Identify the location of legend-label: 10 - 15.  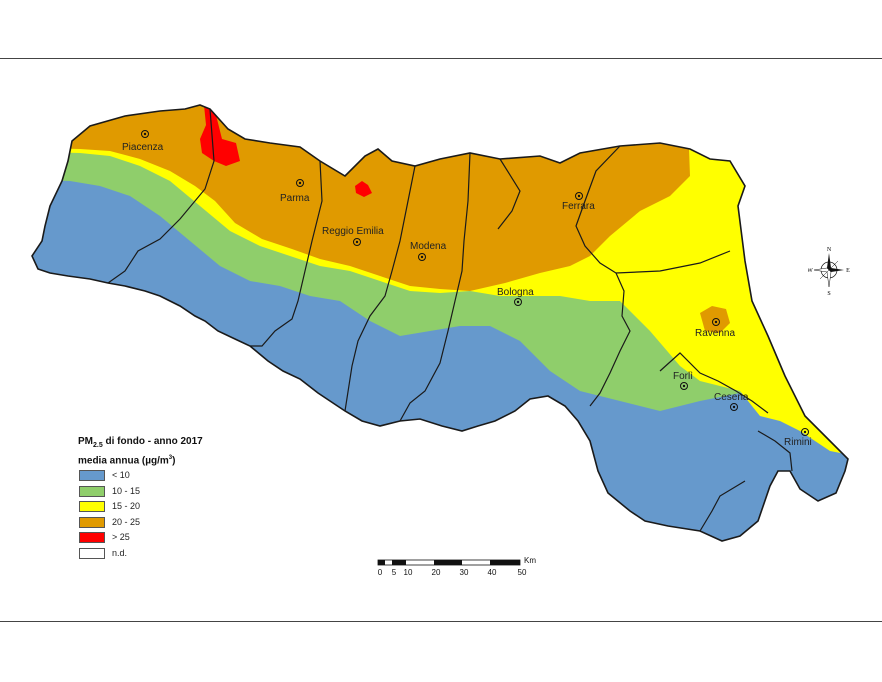
(126, 490).